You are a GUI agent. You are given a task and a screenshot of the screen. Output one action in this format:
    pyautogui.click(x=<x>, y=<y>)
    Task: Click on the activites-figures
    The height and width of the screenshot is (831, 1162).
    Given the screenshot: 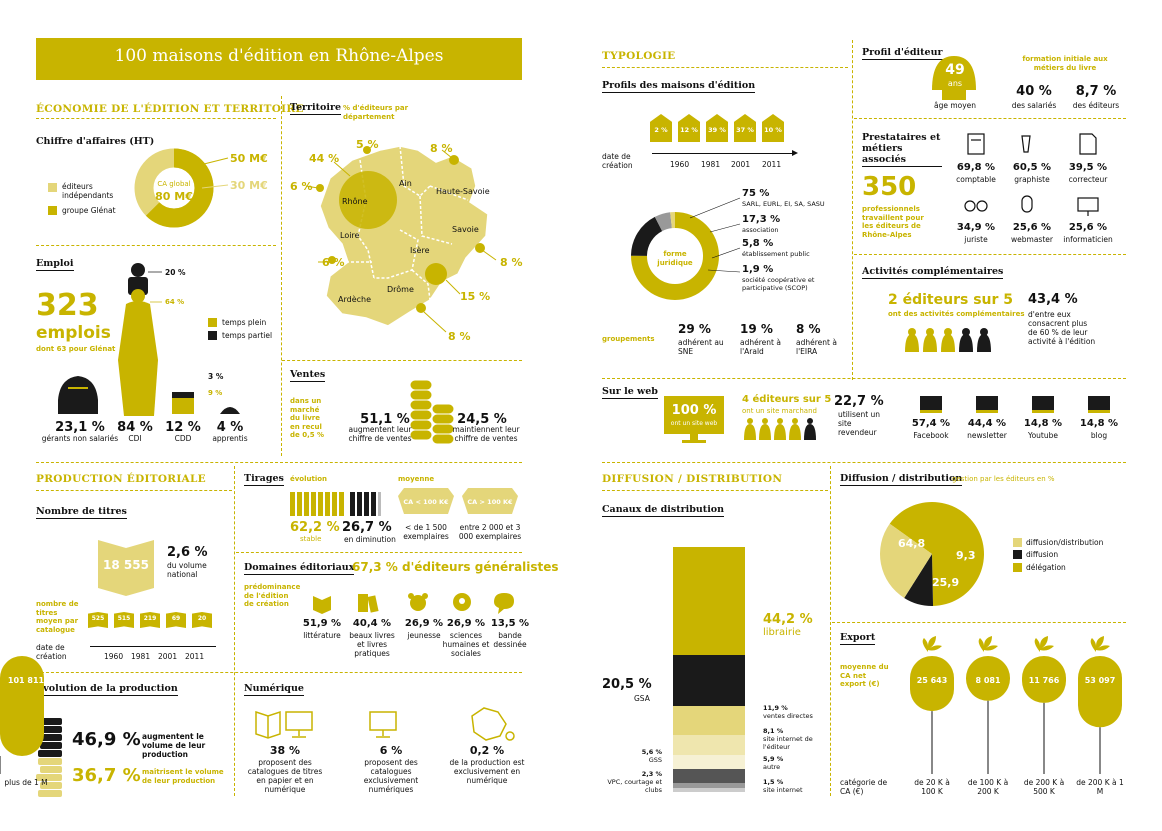 What is the action you would take?
    pyautogui.click(x=948, y=340)
    